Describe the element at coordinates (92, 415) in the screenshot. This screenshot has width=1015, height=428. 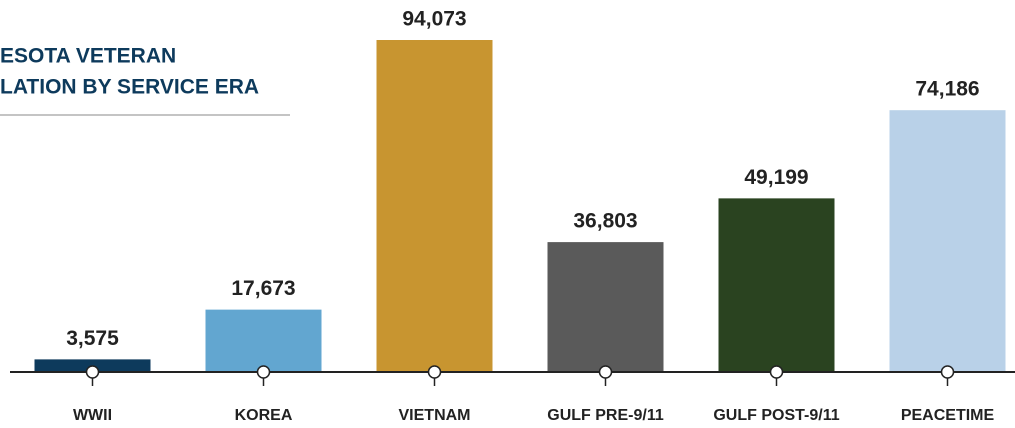
I see `x-tick-label: WWII` at that location.